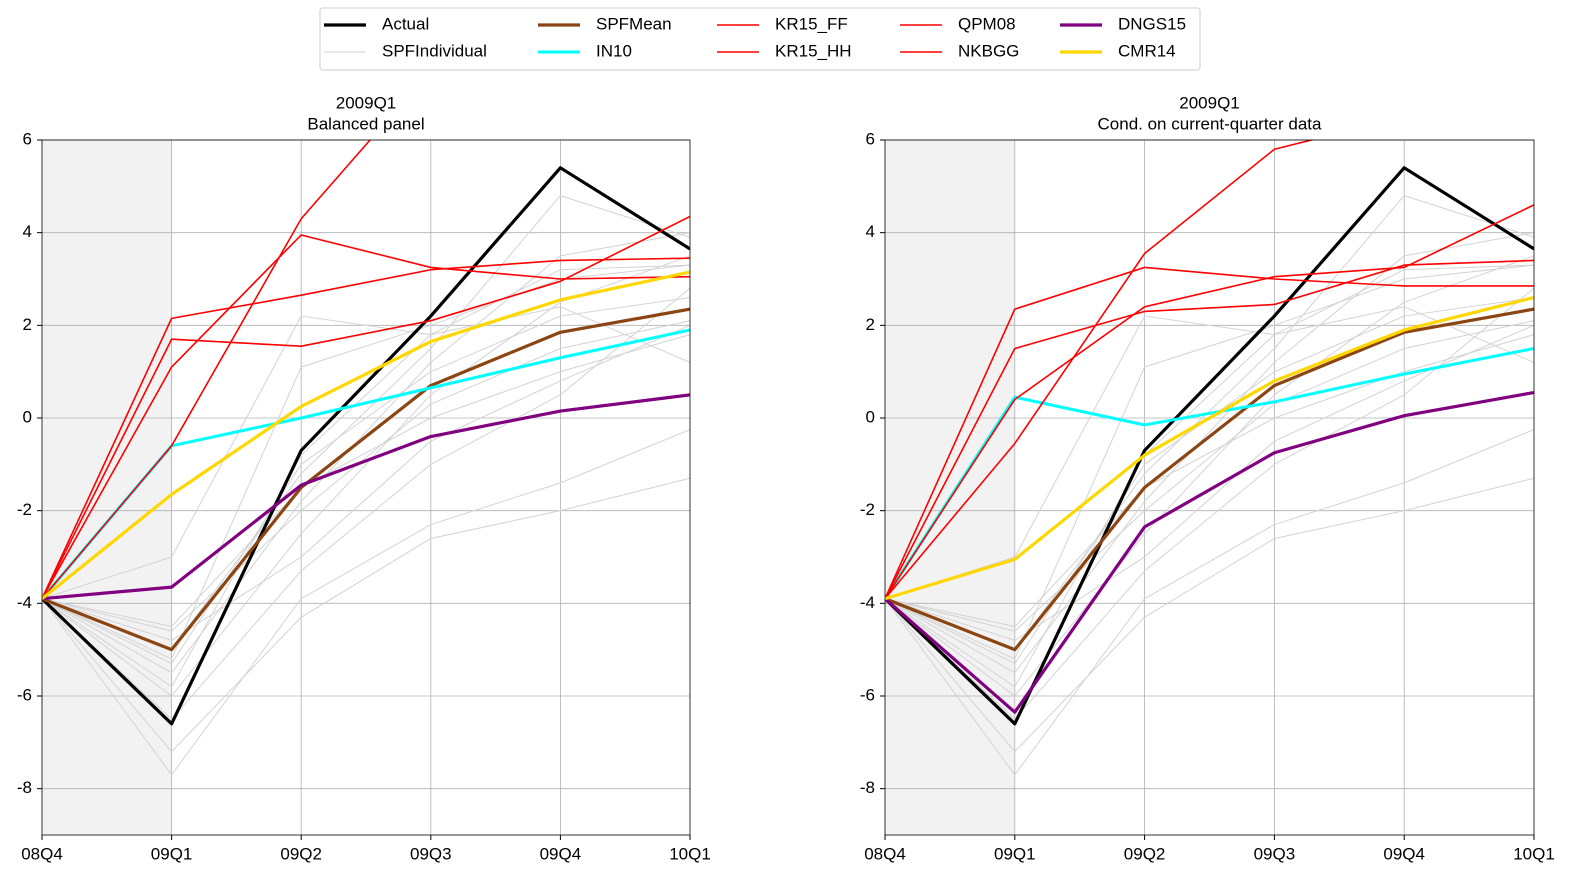  I want to click on legend-label: DNGS15, so click(1152, 23).